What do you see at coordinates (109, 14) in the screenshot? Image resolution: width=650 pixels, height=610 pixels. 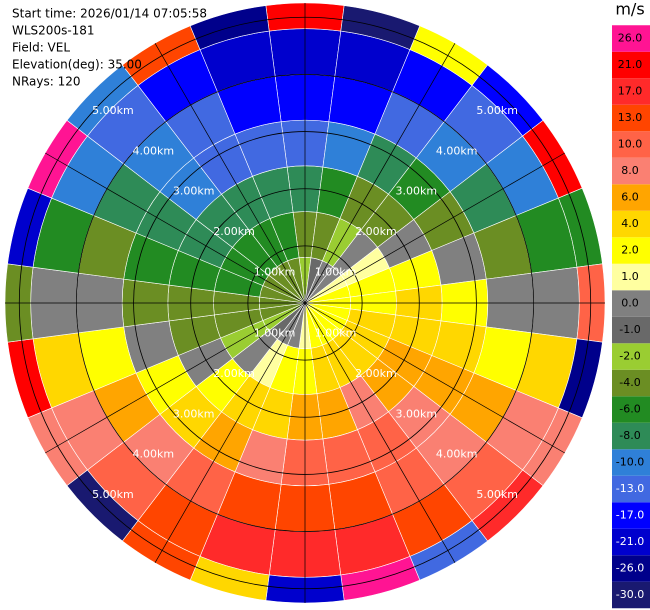 I see `header-line: Start time: 2026/01/14 07:05:58` at bounding box center [109, 14].